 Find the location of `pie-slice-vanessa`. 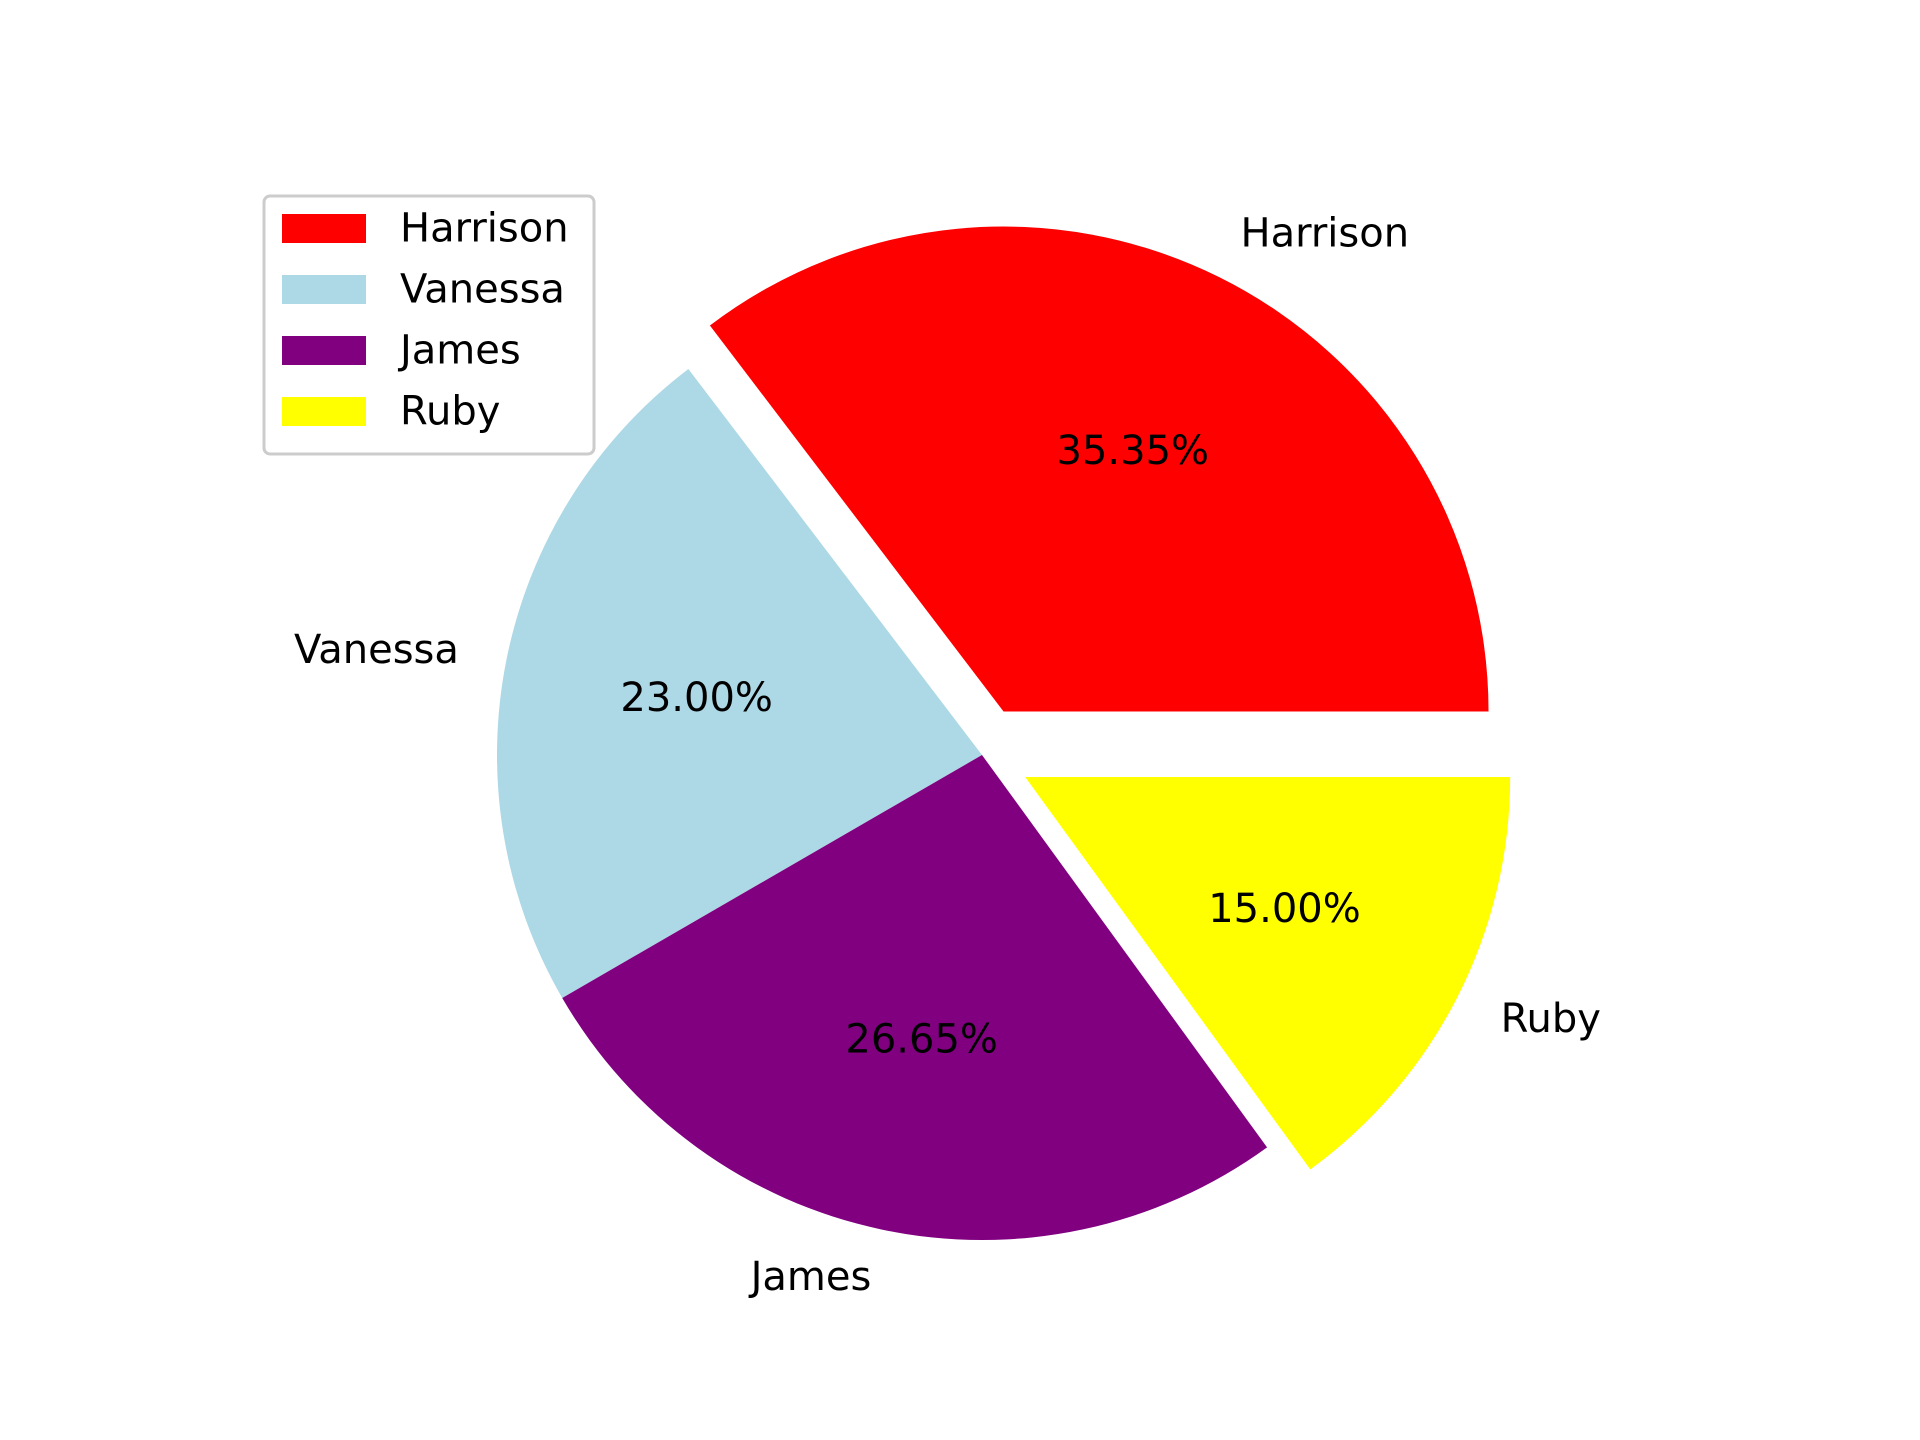

pie-slice-vanessa is located at coordinates (739, 683).